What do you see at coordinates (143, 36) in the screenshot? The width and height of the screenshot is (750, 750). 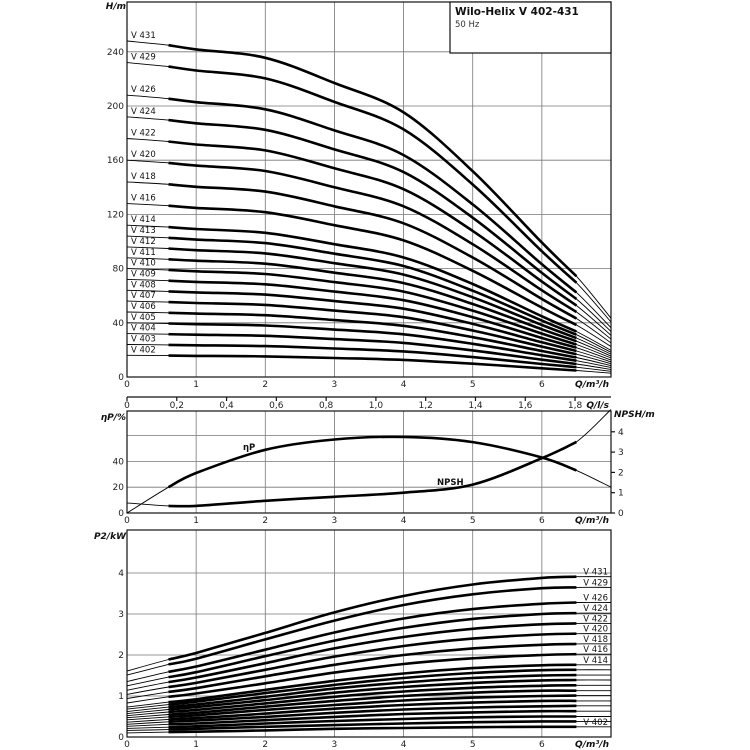 I see `series-label: V 431` at bounding box center [143, 36].